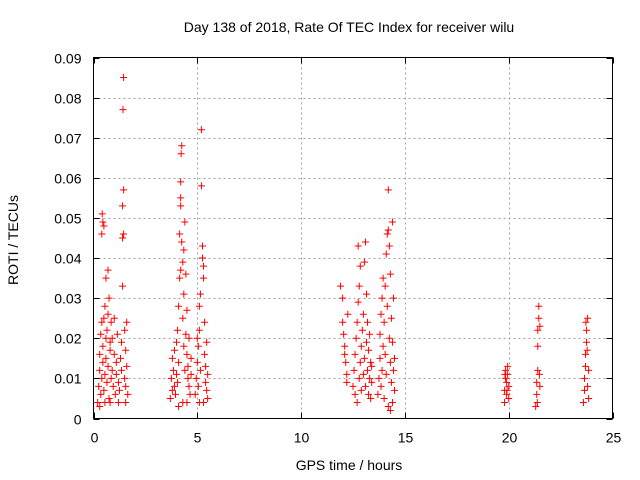 The height and width of the screenshot is (480, 640). What do you see at coordinates (67, 219) in the screenshot?
I see `y-tick-label: 0.05` at bounding box center [67, 219].